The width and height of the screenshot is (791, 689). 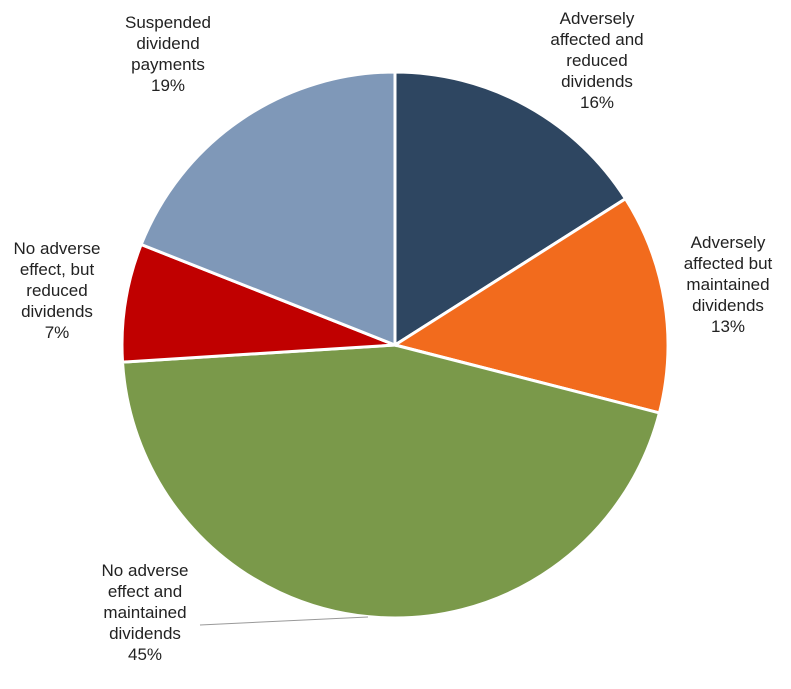 I want to click on value-label: 13%, so click(x=728, y=326).